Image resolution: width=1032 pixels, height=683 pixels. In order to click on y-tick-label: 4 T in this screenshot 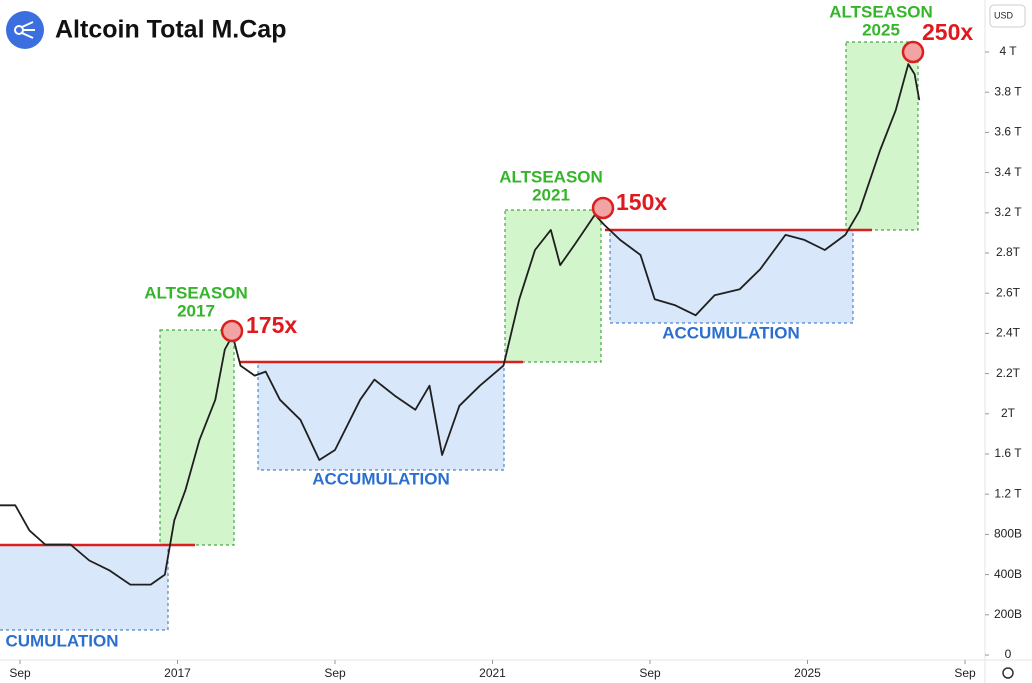, I will do `click(1008, 51)`.